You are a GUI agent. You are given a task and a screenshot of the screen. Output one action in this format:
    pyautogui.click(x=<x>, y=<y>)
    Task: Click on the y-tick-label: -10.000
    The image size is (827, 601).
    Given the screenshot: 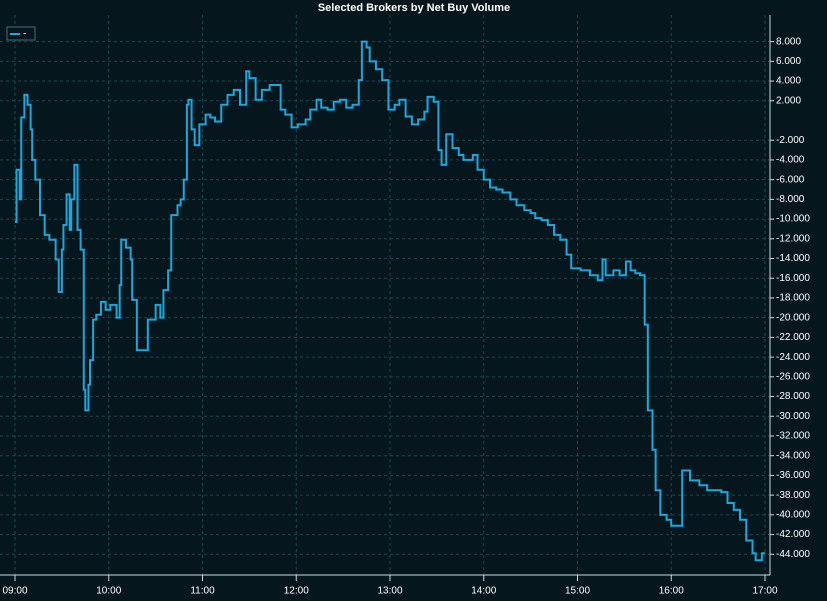 What is the action you would take?
    pyautogui.click(x=793, y=219)
    